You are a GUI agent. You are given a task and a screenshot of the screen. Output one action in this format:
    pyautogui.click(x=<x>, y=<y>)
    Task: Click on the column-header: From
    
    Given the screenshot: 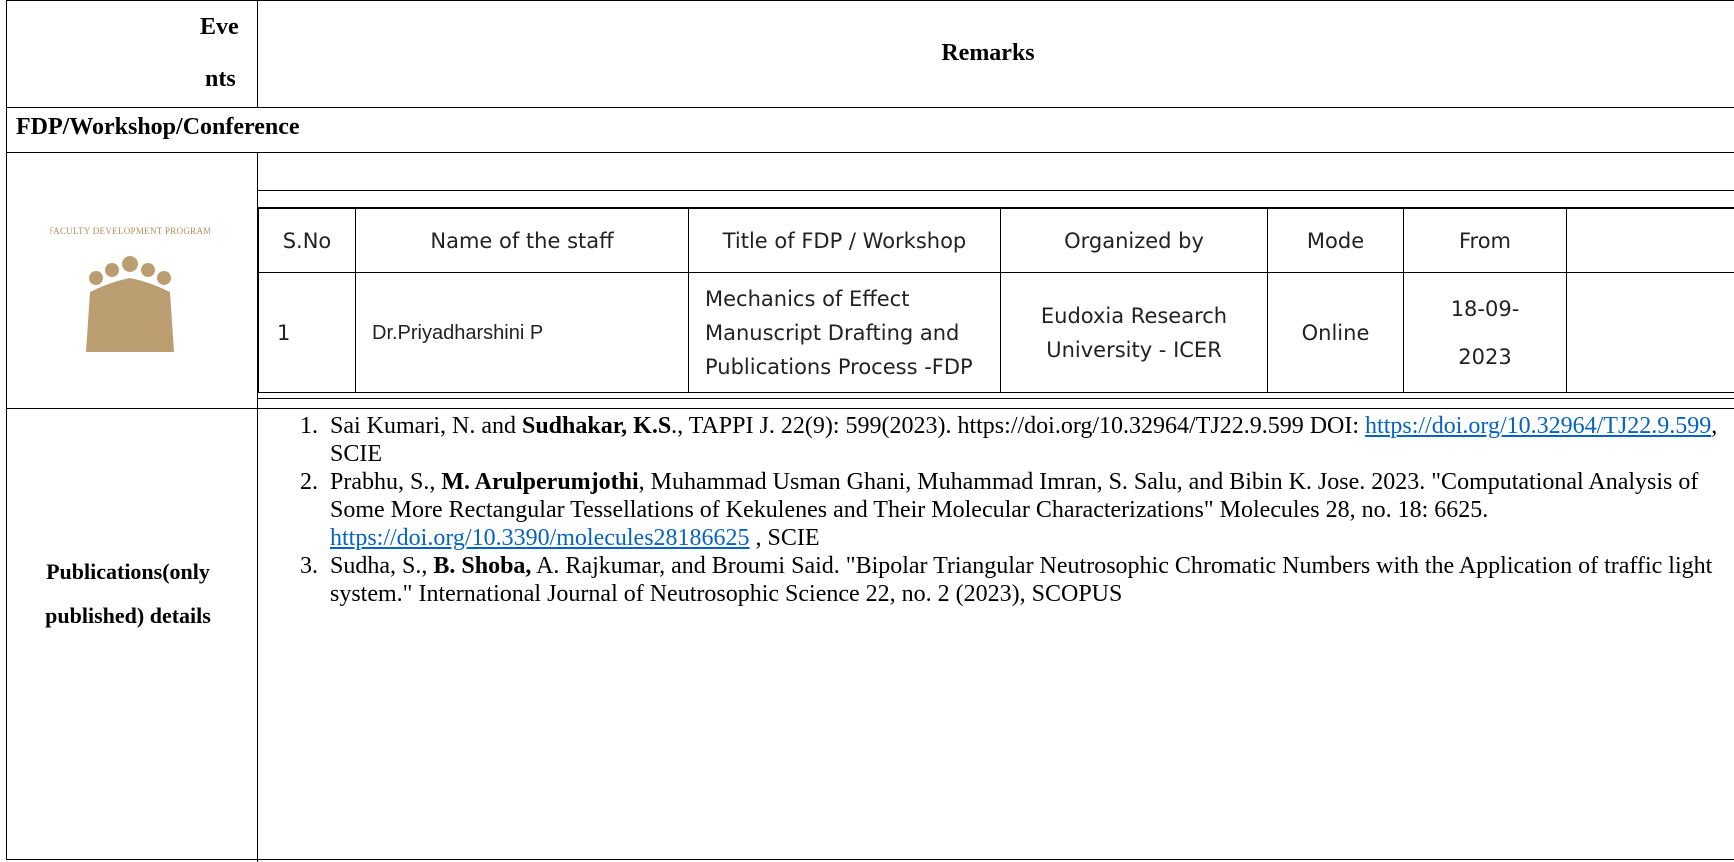 What is the action you would take?
    pyautogui.click(x=1485, y=240)
    